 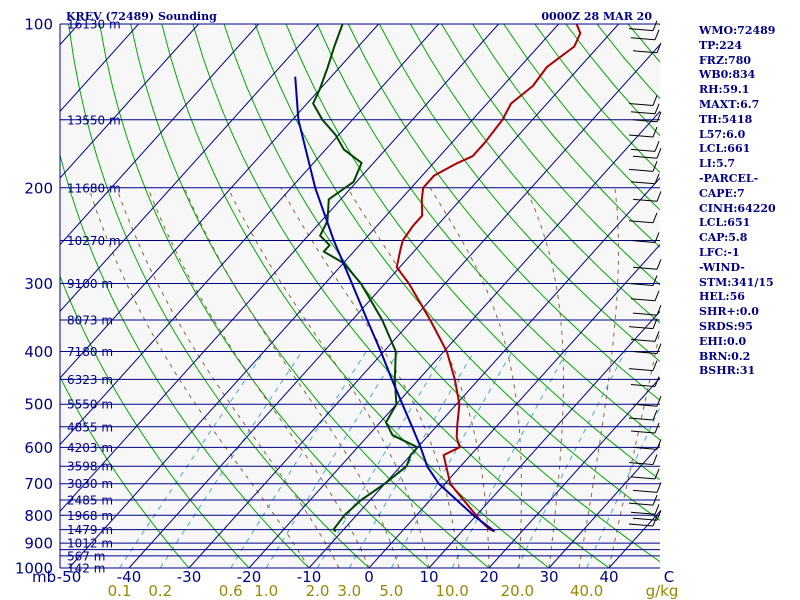 What do you see at coordinates (737, 208) in the screenshot?
I see `index-item: CINH:64220` at bounding box center [737, 208].